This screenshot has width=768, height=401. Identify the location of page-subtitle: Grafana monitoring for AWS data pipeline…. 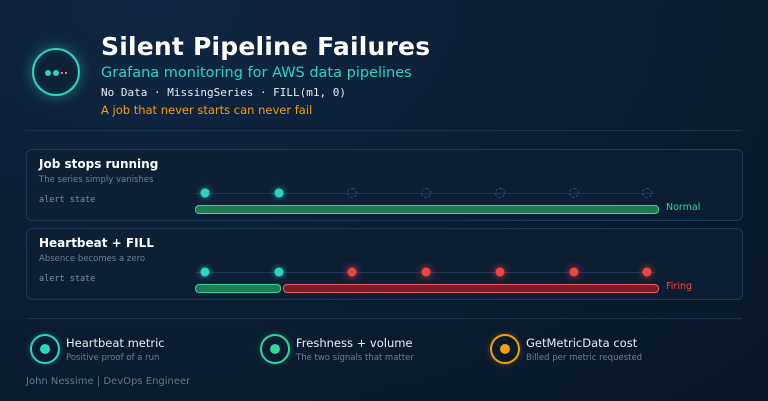
(256, 73).